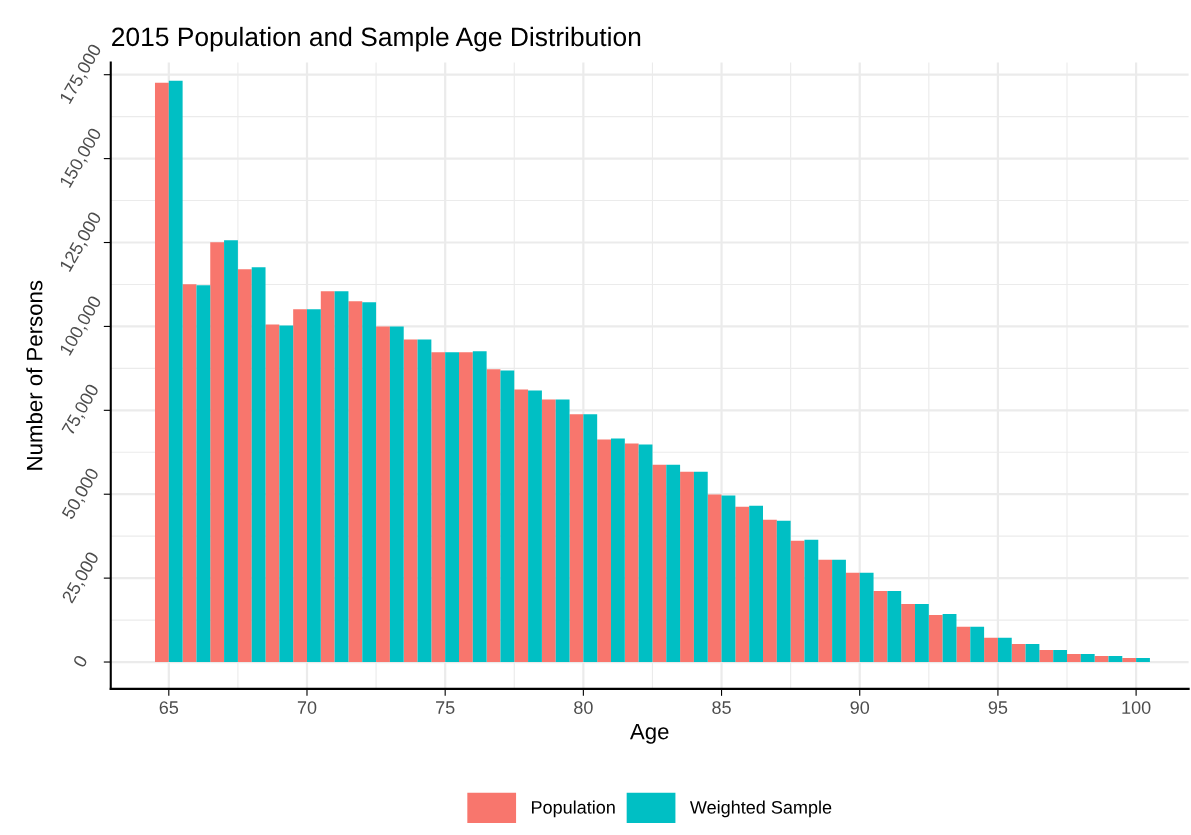  Describe the element at coordinates (169, 707) in the screenshot. I see `x-tick-label: 65` at that location.